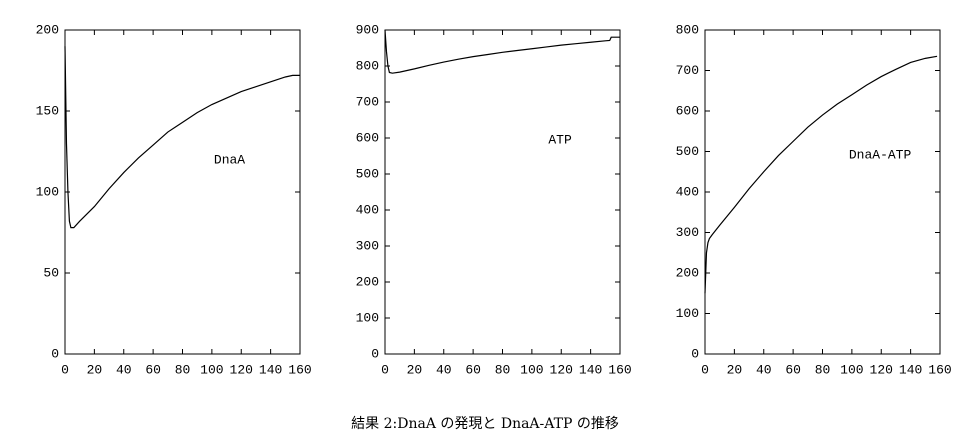 The image size is (970, 442). What do you see at coordinates (367, 29) in the screenshot?
I see `y-tick-label: 900` at bounding box center [367, 29].